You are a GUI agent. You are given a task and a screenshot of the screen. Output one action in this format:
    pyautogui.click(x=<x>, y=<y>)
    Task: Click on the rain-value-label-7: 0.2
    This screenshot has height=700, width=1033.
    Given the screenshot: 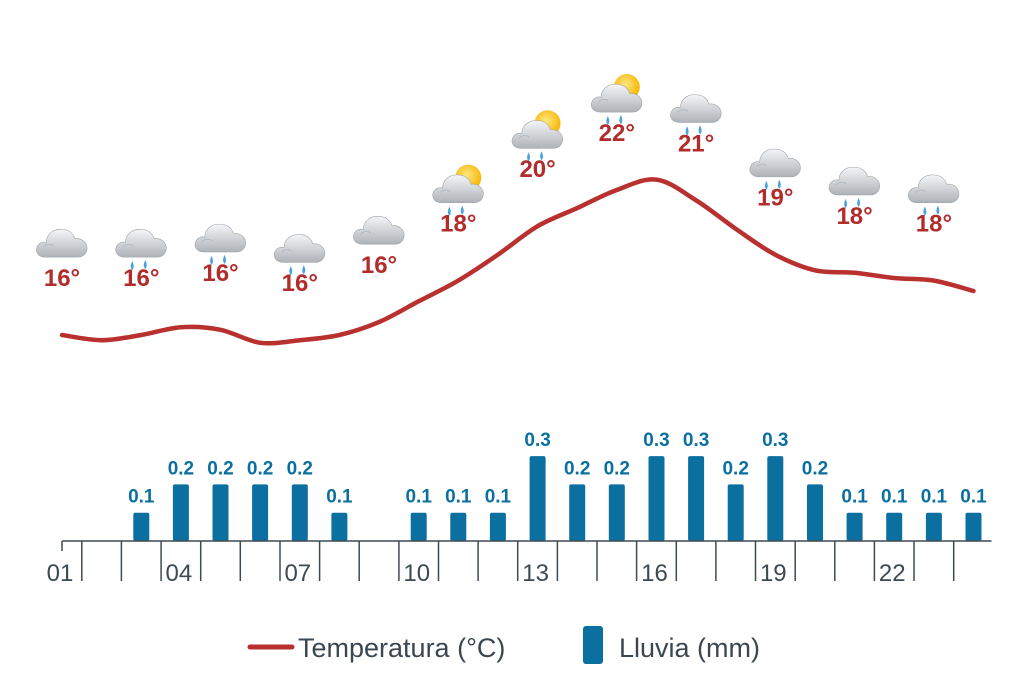 What is the action you would take?
    pyautogui.click(x=300, y=468)
    